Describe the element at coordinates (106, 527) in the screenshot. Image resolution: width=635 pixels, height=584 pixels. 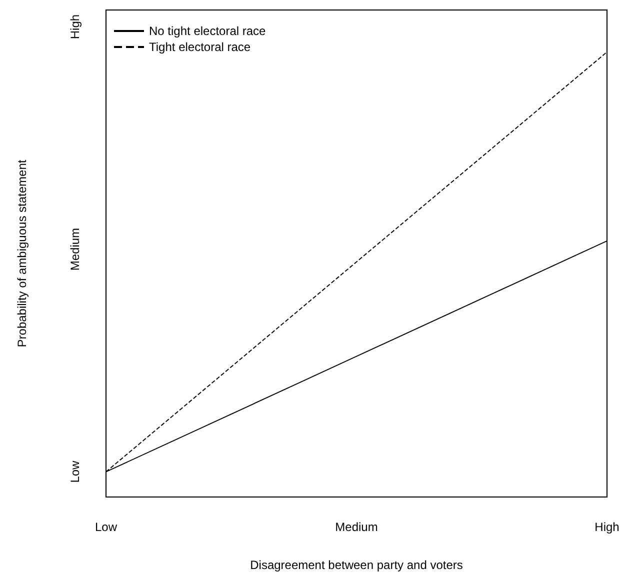
I see `x-tick-label: Low` at that location.